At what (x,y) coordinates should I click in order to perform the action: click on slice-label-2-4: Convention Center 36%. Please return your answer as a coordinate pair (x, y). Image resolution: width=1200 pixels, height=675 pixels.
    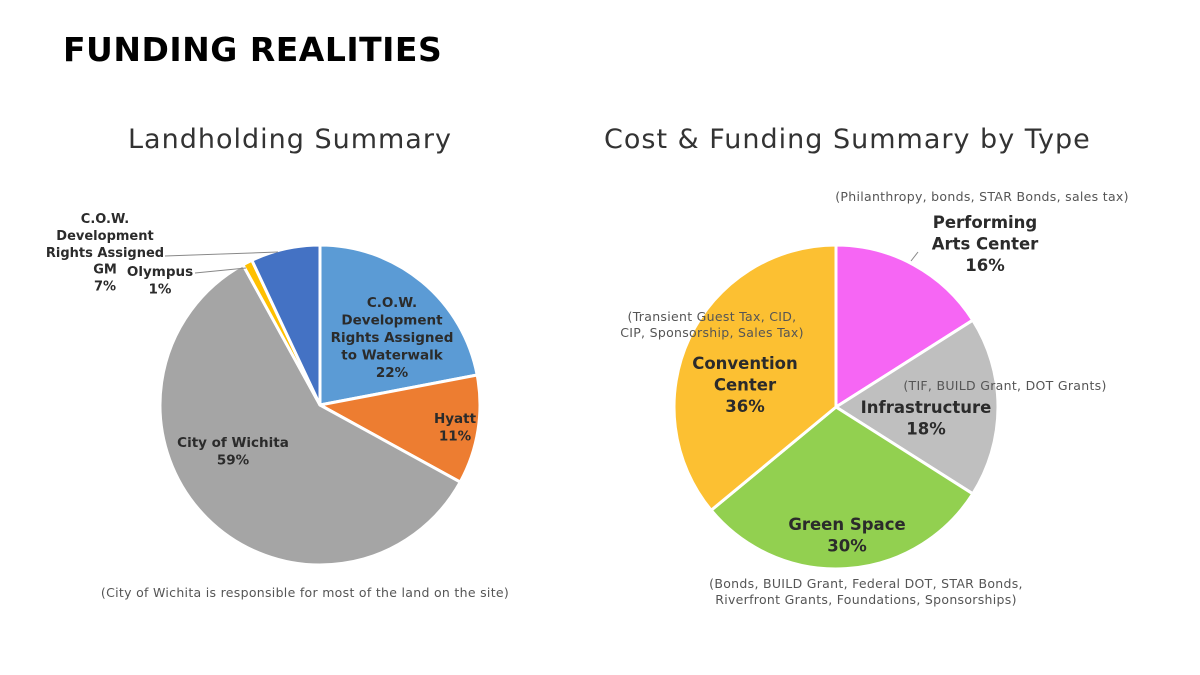
    Looking at the image, I should click on (745, 385).